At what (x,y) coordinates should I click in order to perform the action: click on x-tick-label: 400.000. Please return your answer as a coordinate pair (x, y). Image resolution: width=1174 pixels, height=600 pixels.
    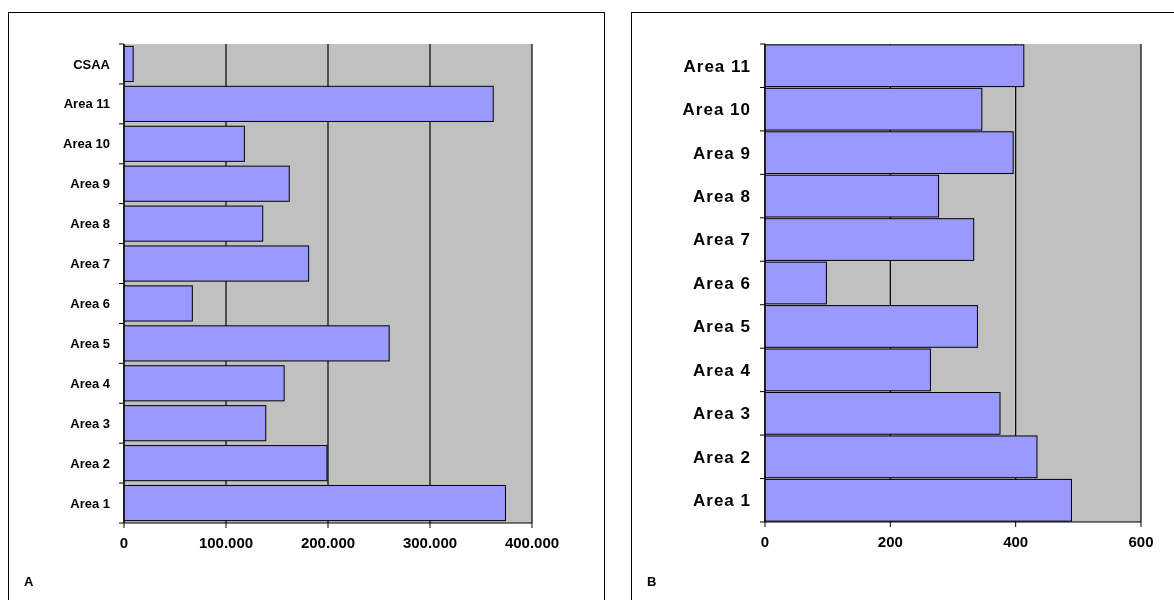
    Looking at the image, I should click on (532, 542).